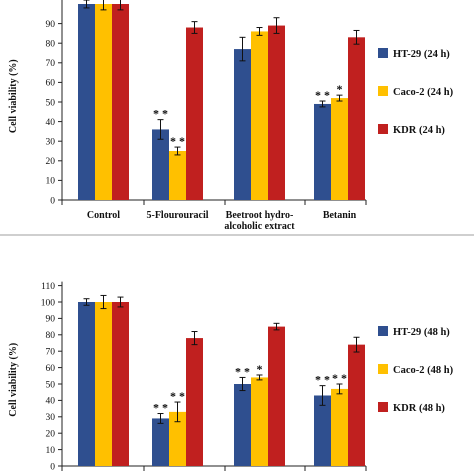 Image resolution: width=474 pixels, height=474 pixels. What do you see at coordinates (48, 303) in the screenshot?
I see `y-tick-label: 100` at bounding box center [48, 303].